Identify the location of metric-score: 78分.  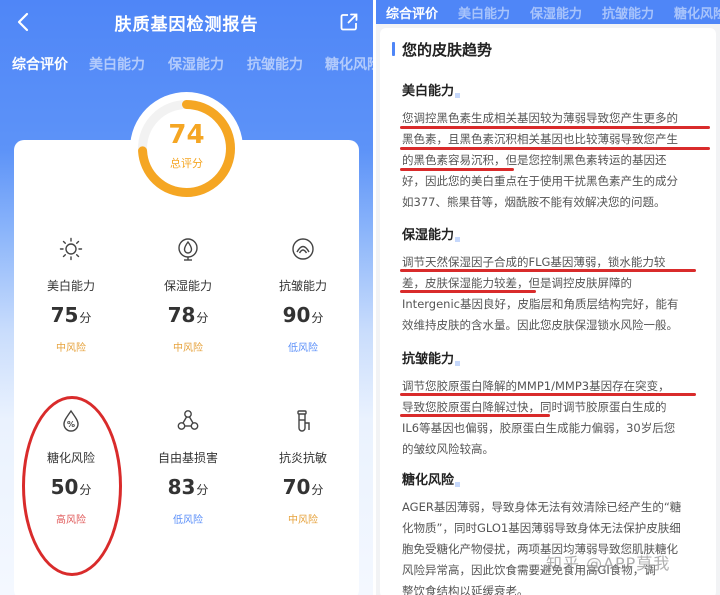
(188, 315).